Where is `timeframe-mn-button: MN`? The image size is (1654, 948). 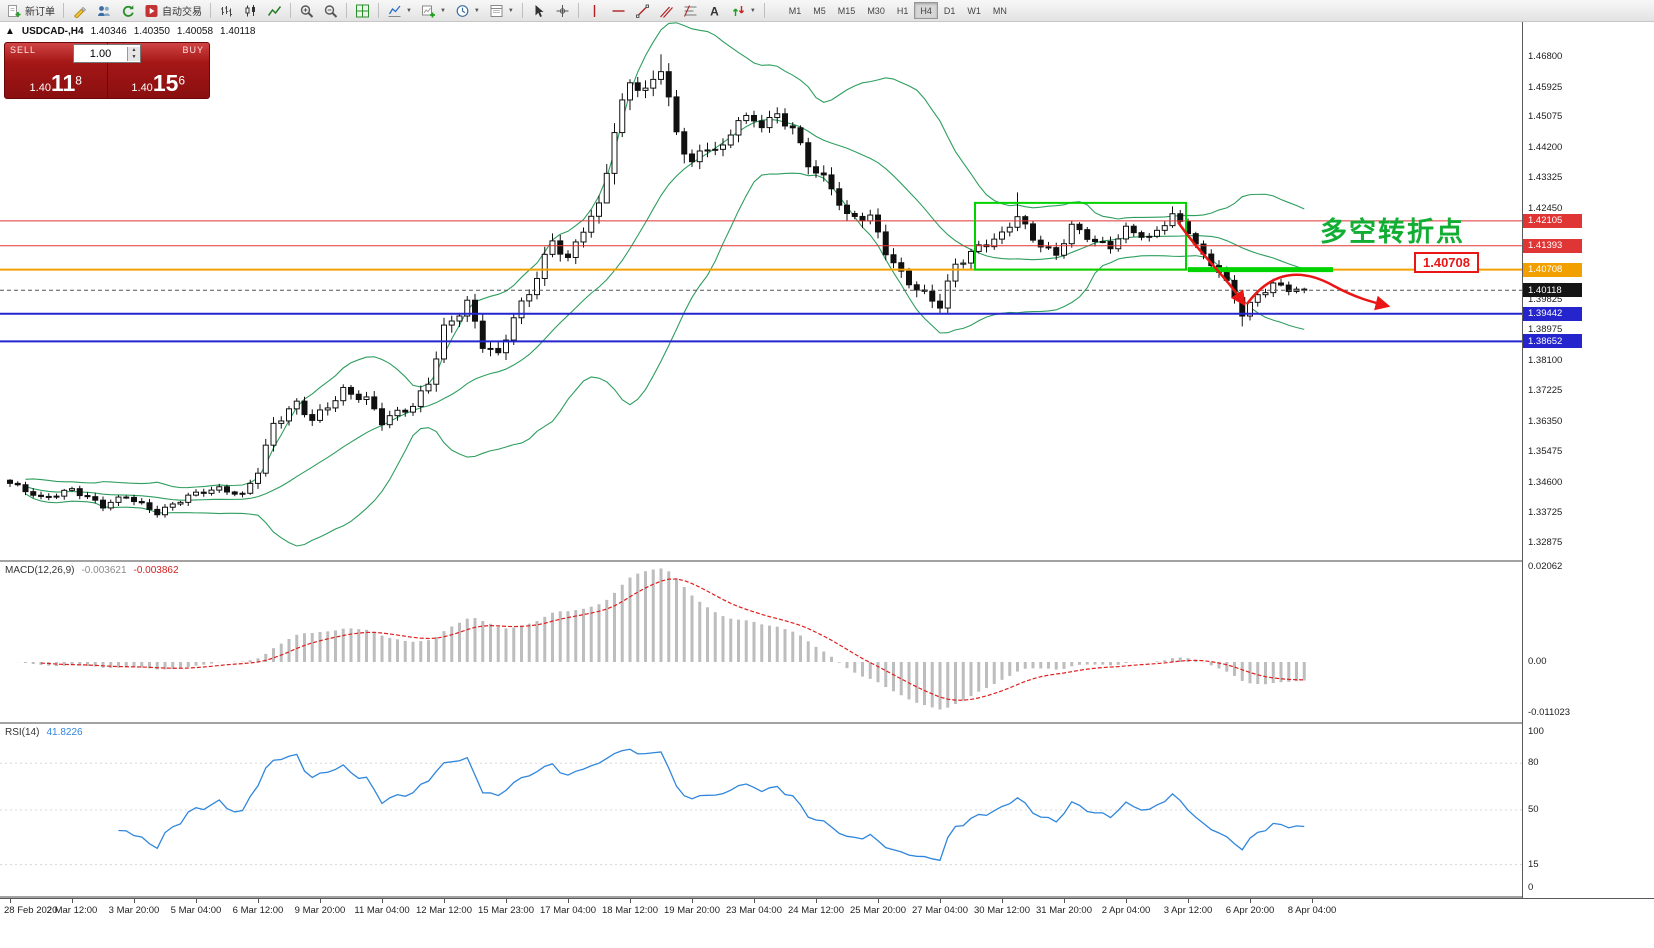
timeframe-mn-button: MN is located at coordinates (1000, 10).